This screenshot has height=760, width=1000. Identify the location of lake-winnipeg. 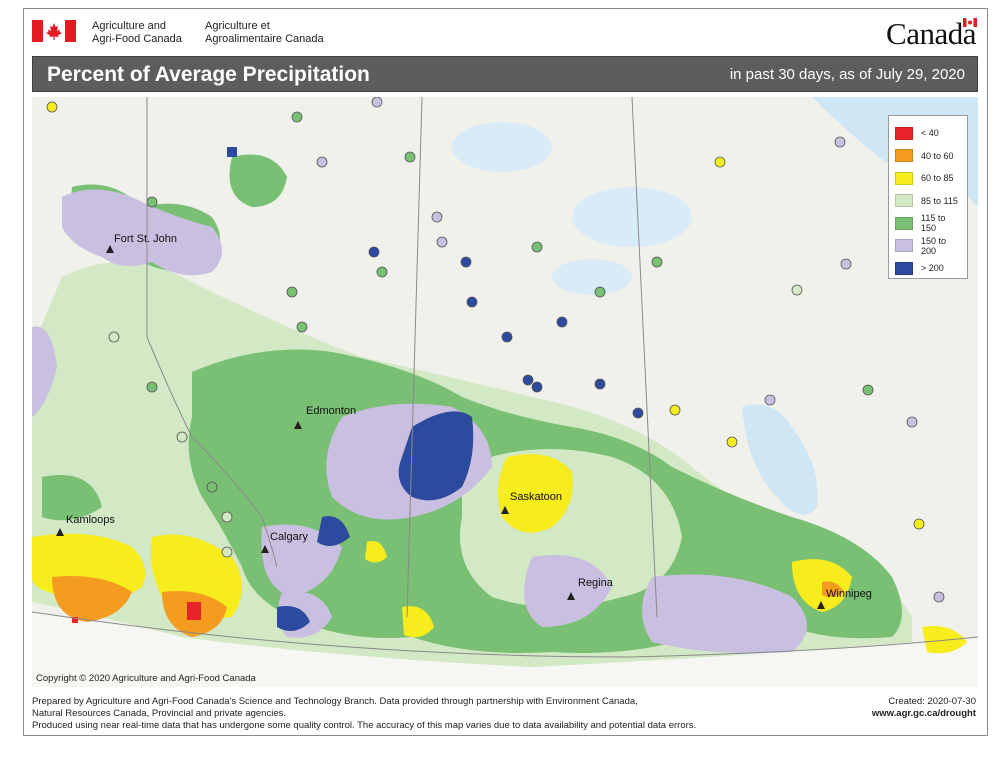
(780, 459).